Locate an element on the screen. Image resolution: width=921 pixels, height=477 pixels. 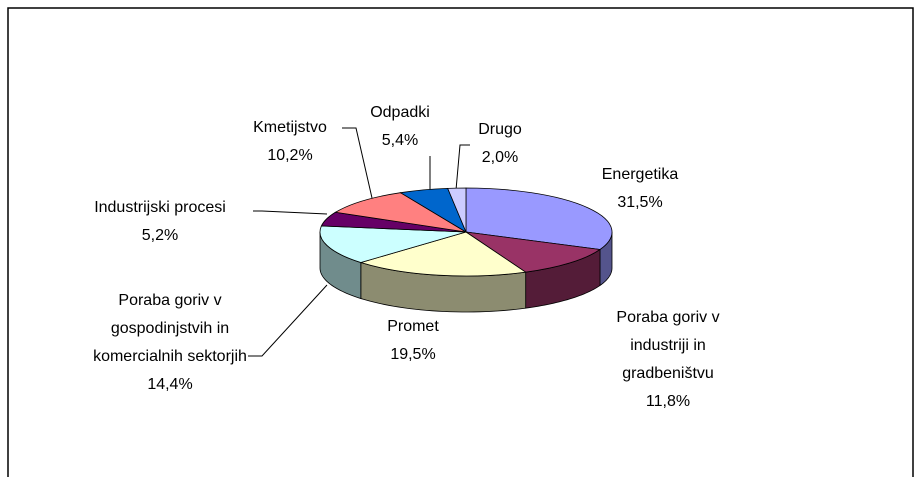
pie is located at coordinates (466, 250).